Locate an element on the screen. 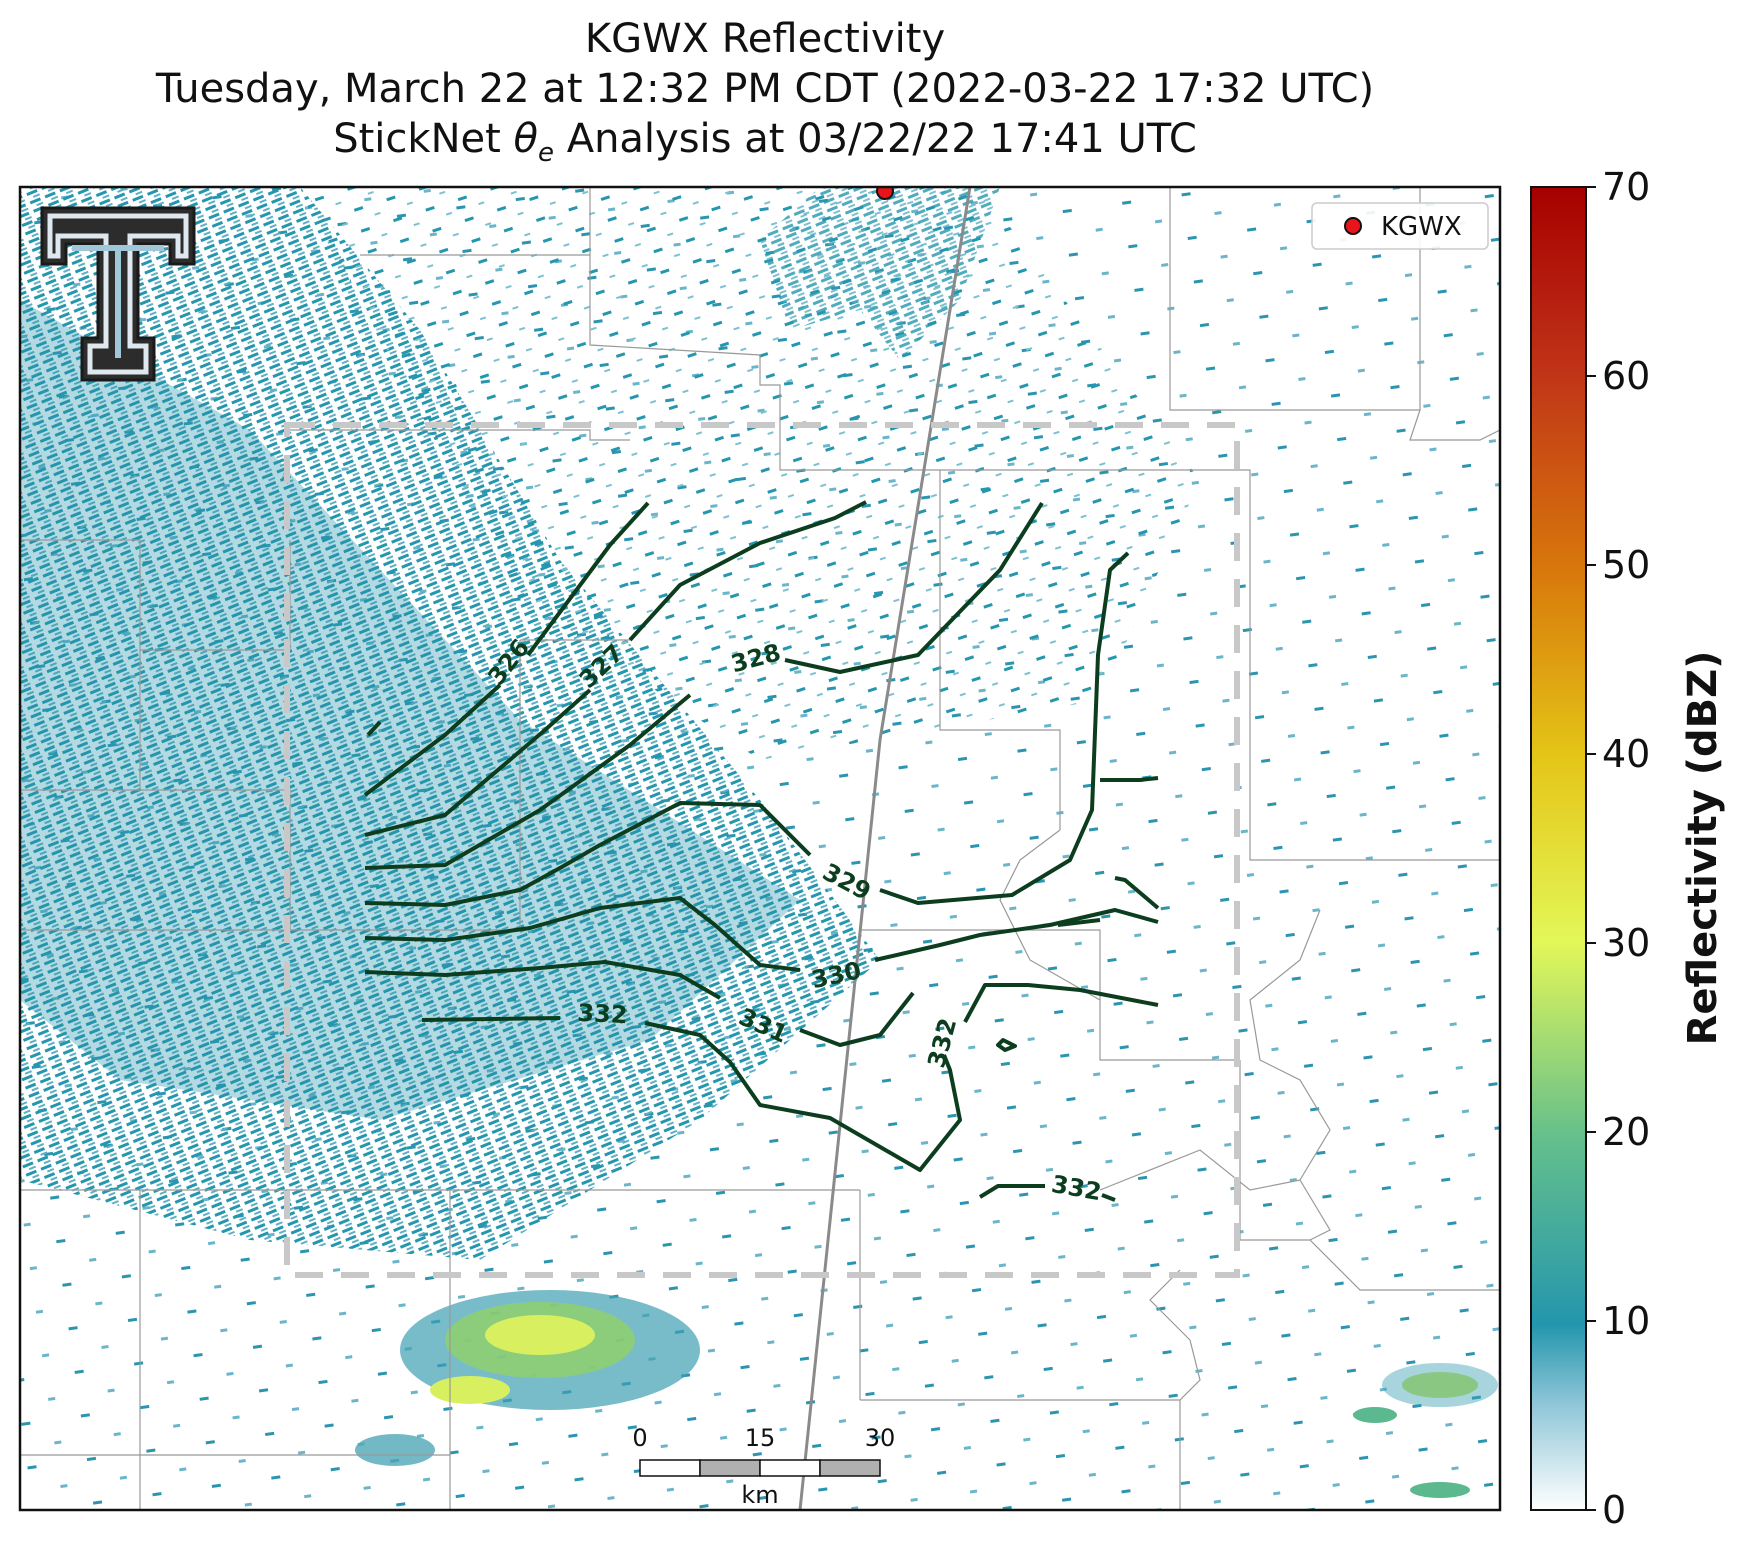 The image size is (1738, 1552). echo-clutter-kgwx is located at coordinates (880, 273).